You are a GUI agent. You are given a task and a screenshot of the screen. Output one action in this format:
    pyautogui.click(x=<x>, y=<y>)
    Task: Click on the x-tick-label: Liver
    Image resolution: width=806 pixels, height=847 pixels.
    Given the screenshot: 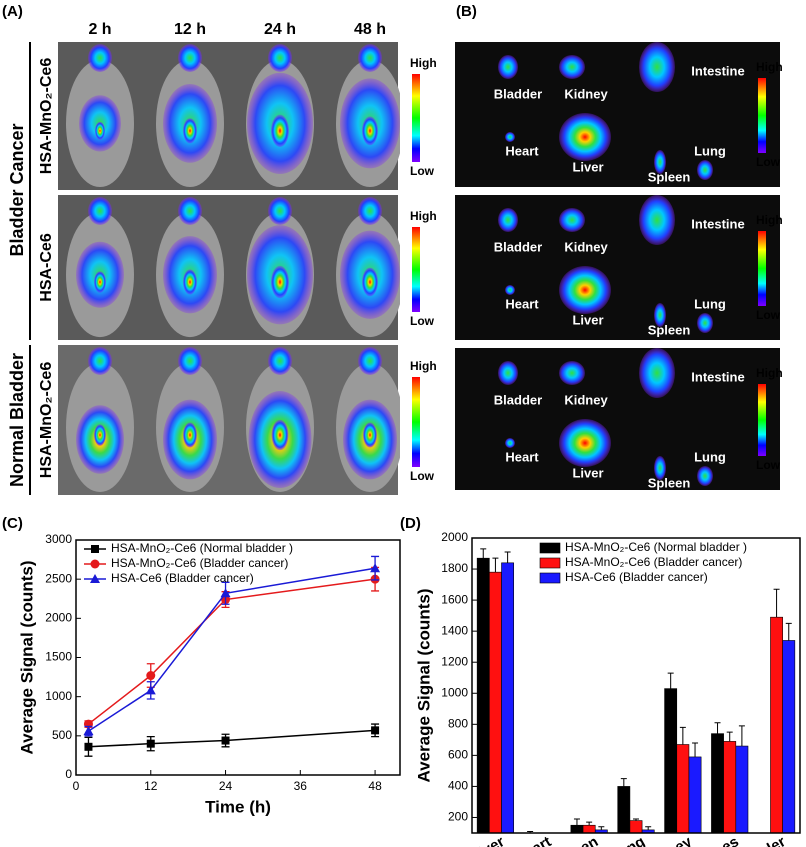 What is the action you would take?
    pyautogui.click(x=488, y=840)
    